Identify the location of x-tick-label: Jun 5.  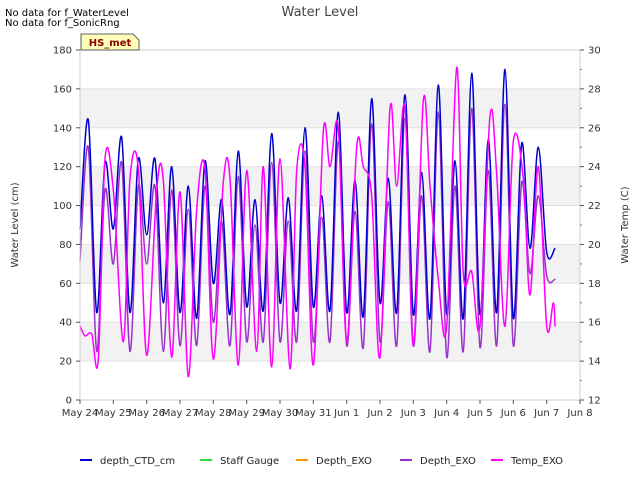
(479, 413).